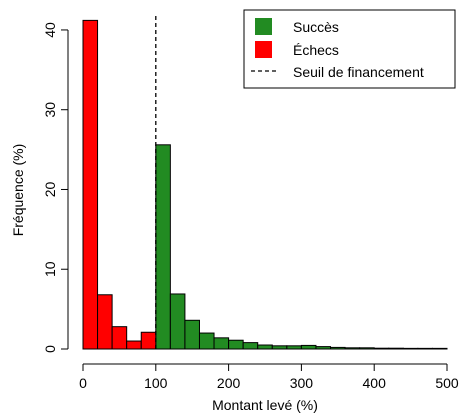 The image size is (461, 416). Describe the element at coordinates (50, 269) in the screenshot. I see `y-tick-label: 10` at that location.